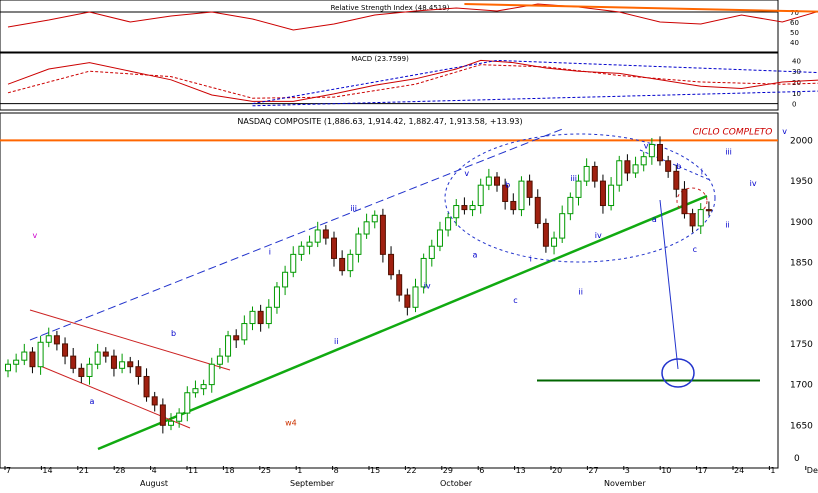  I want to click on wave-annotation: i, so click(270, 251).